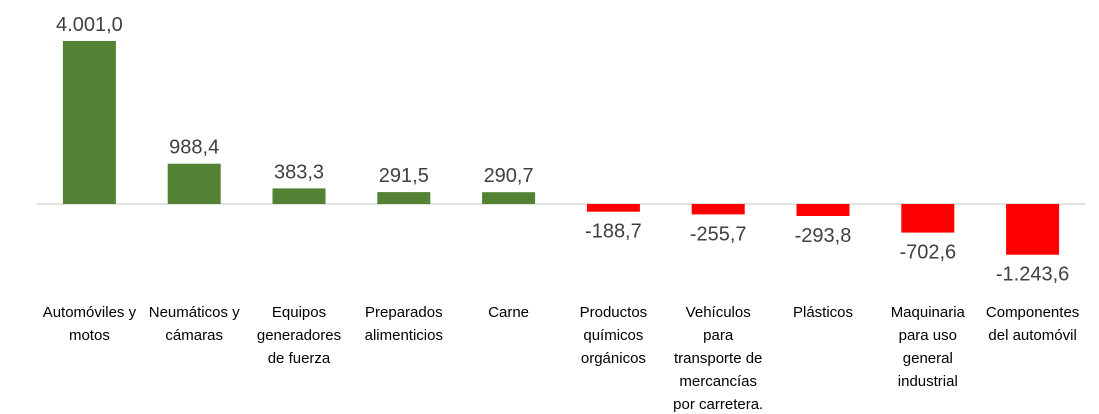 The height and width of the screenshot is (414, 1099). I want to click on category-label-2-line-1: generadores, so click(299, 335).